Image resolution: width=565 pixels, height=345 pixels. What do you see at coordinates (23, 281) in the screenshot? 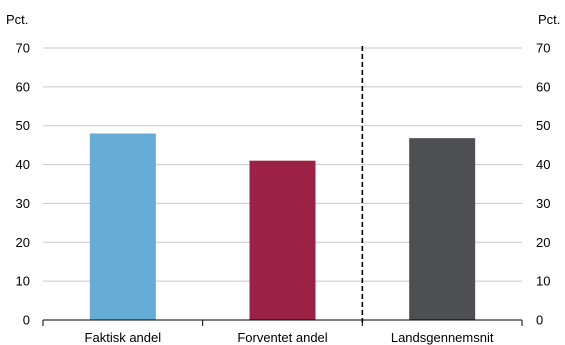
I see `y-left-tick-label: 10` at bounding box center [23, 281].